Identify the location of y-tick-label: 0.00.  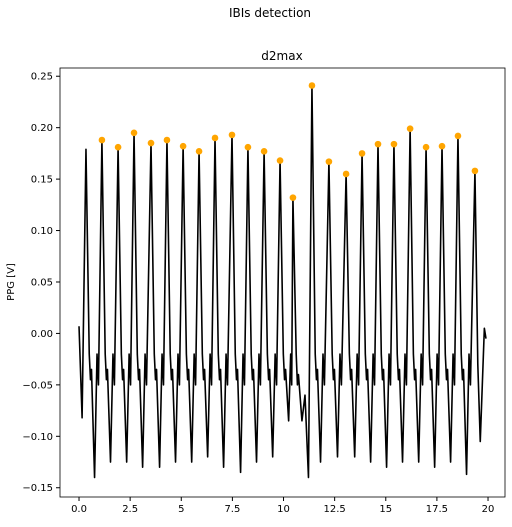
(42, 334).